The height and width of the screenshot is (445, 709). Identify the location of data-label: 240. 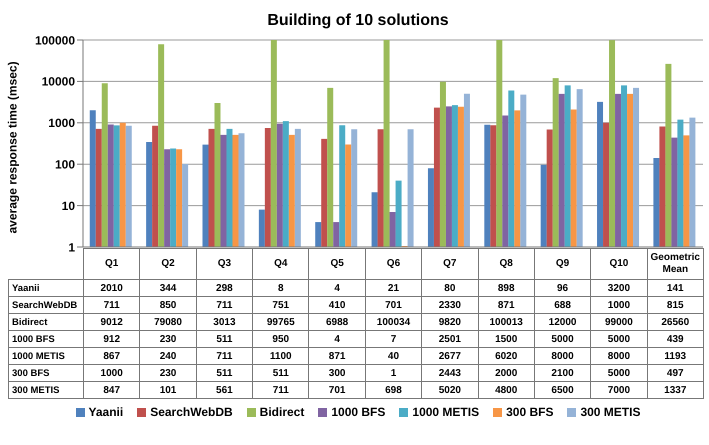
(168, 356).